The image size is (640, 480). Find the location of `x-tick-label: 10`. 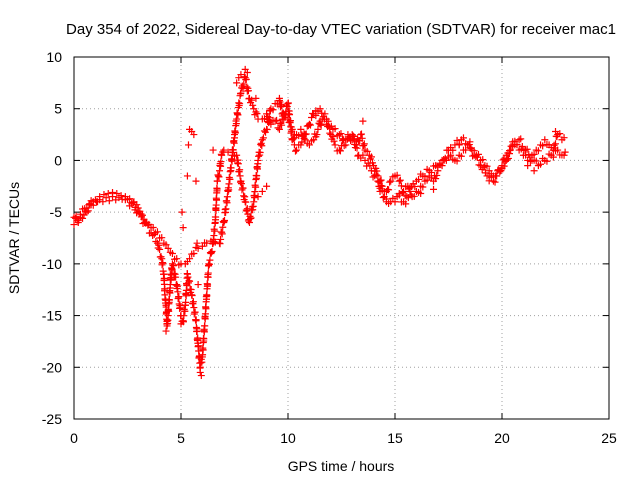

x-tick-label: 10 is located at coordinates (288, 438).